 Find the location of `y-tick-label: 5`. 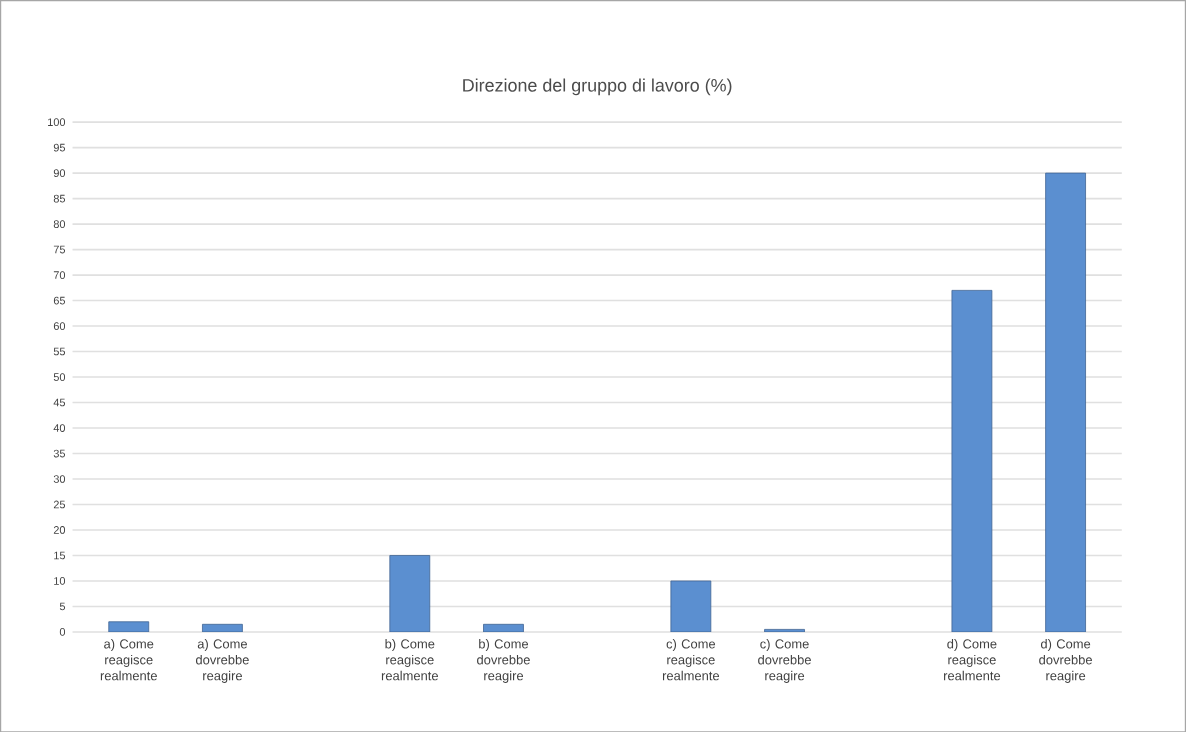

y-tick-label: 5 is located at coordinates (62, 606).